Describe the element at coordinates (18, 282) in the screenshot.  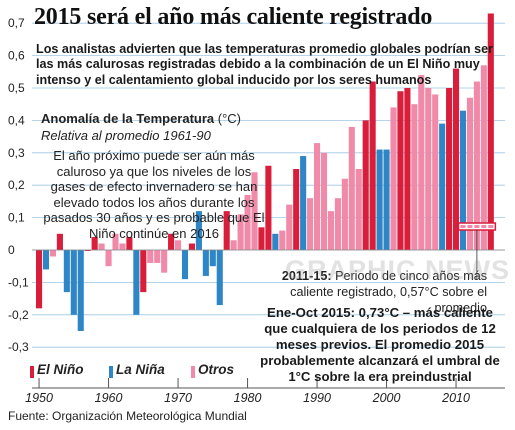
I see `y-tick-label: -0,1` at that location.